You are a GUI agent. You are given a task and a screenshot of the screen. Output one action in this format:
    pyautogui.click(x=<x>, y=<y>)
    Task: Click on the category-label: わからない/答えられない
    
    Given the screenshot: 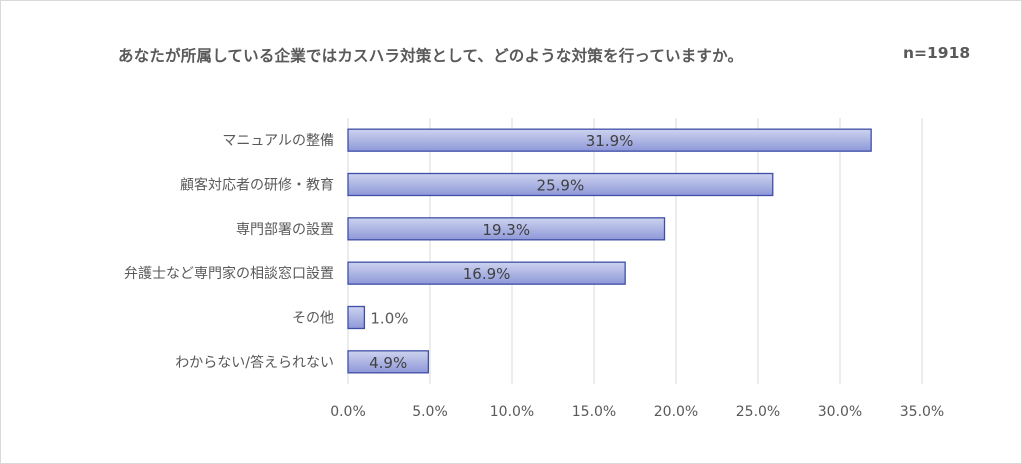 What is the action you would take?
    pyautogui.click(x=254, y=362)
    